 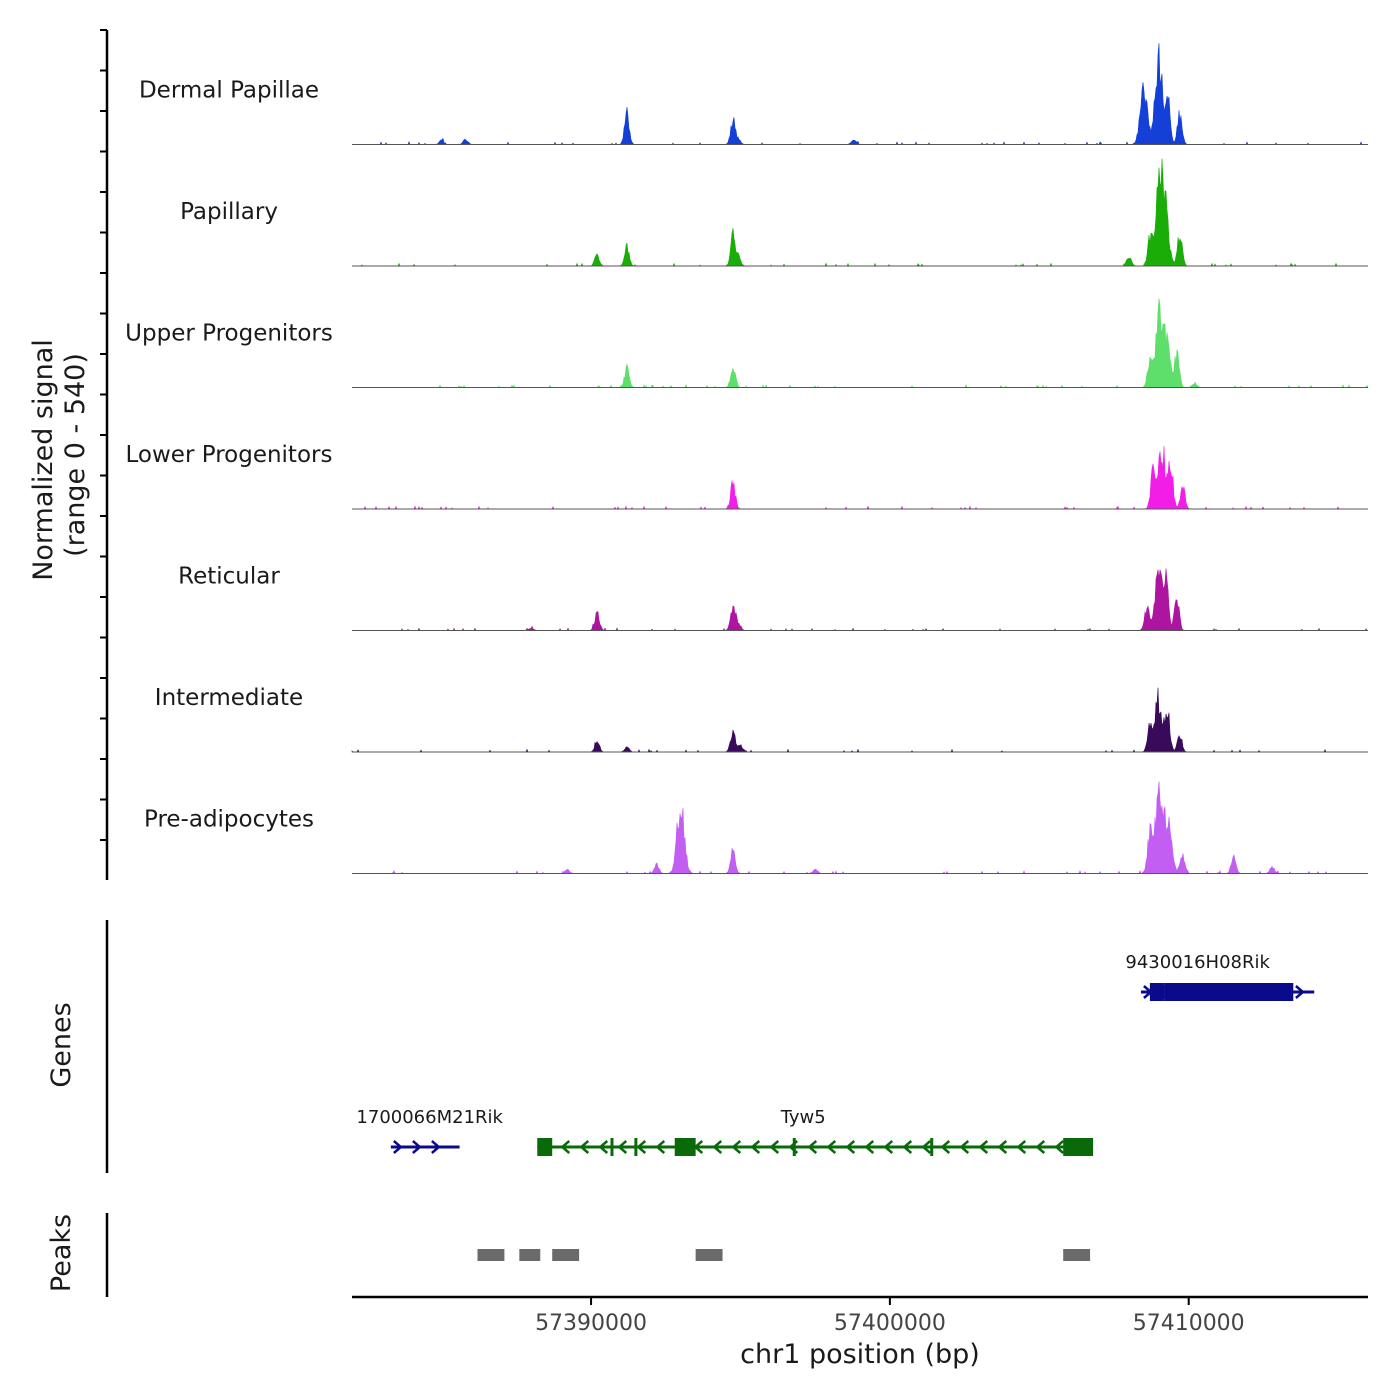 I want to click on coverage-track: Dermal Papillae, so click(x=753, y=94).